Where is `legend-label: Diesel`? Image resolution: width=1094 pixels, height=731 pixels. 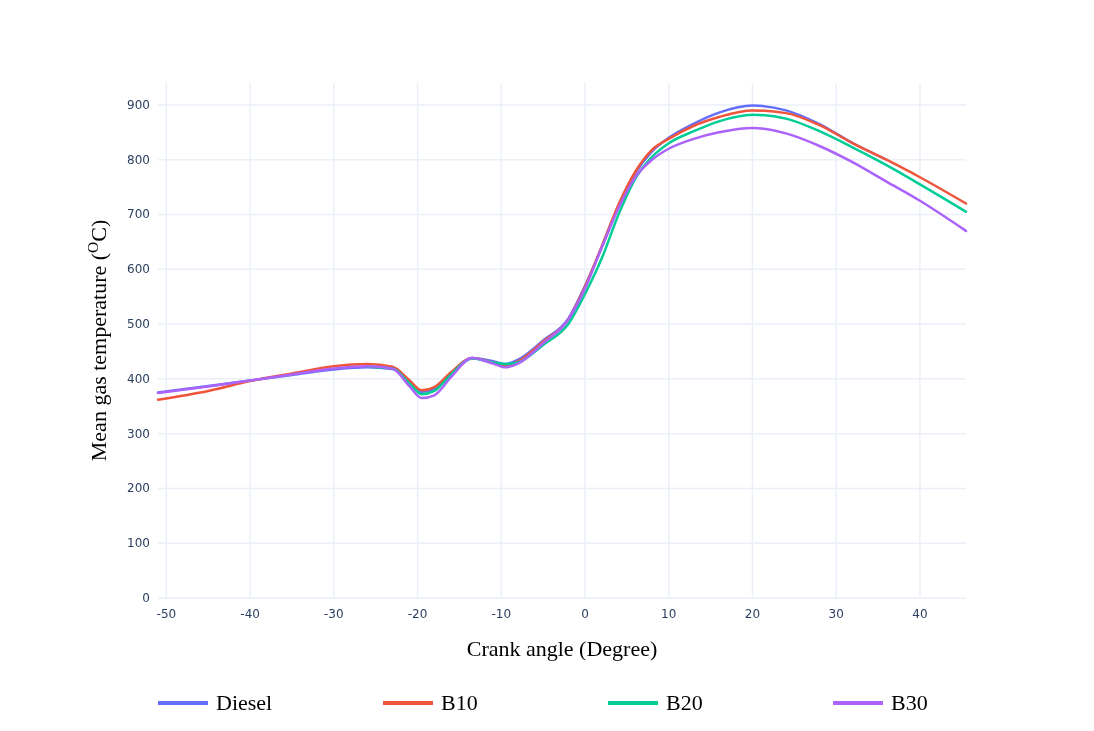
legend-label: Diesel is located at coordinates (244, 702).